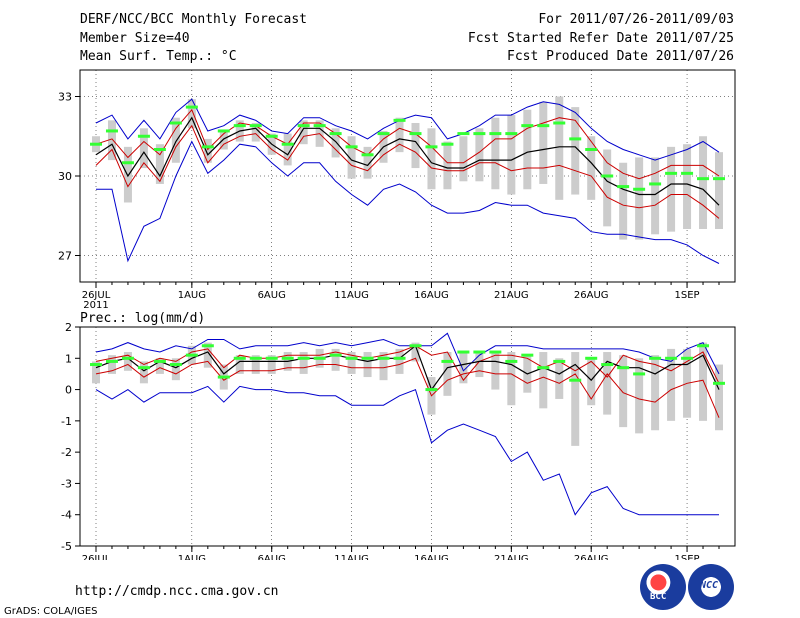 The height and width of the screenshot is (618, 800). I want to click on x-tick-label: 16AUG, so click(431, 295).